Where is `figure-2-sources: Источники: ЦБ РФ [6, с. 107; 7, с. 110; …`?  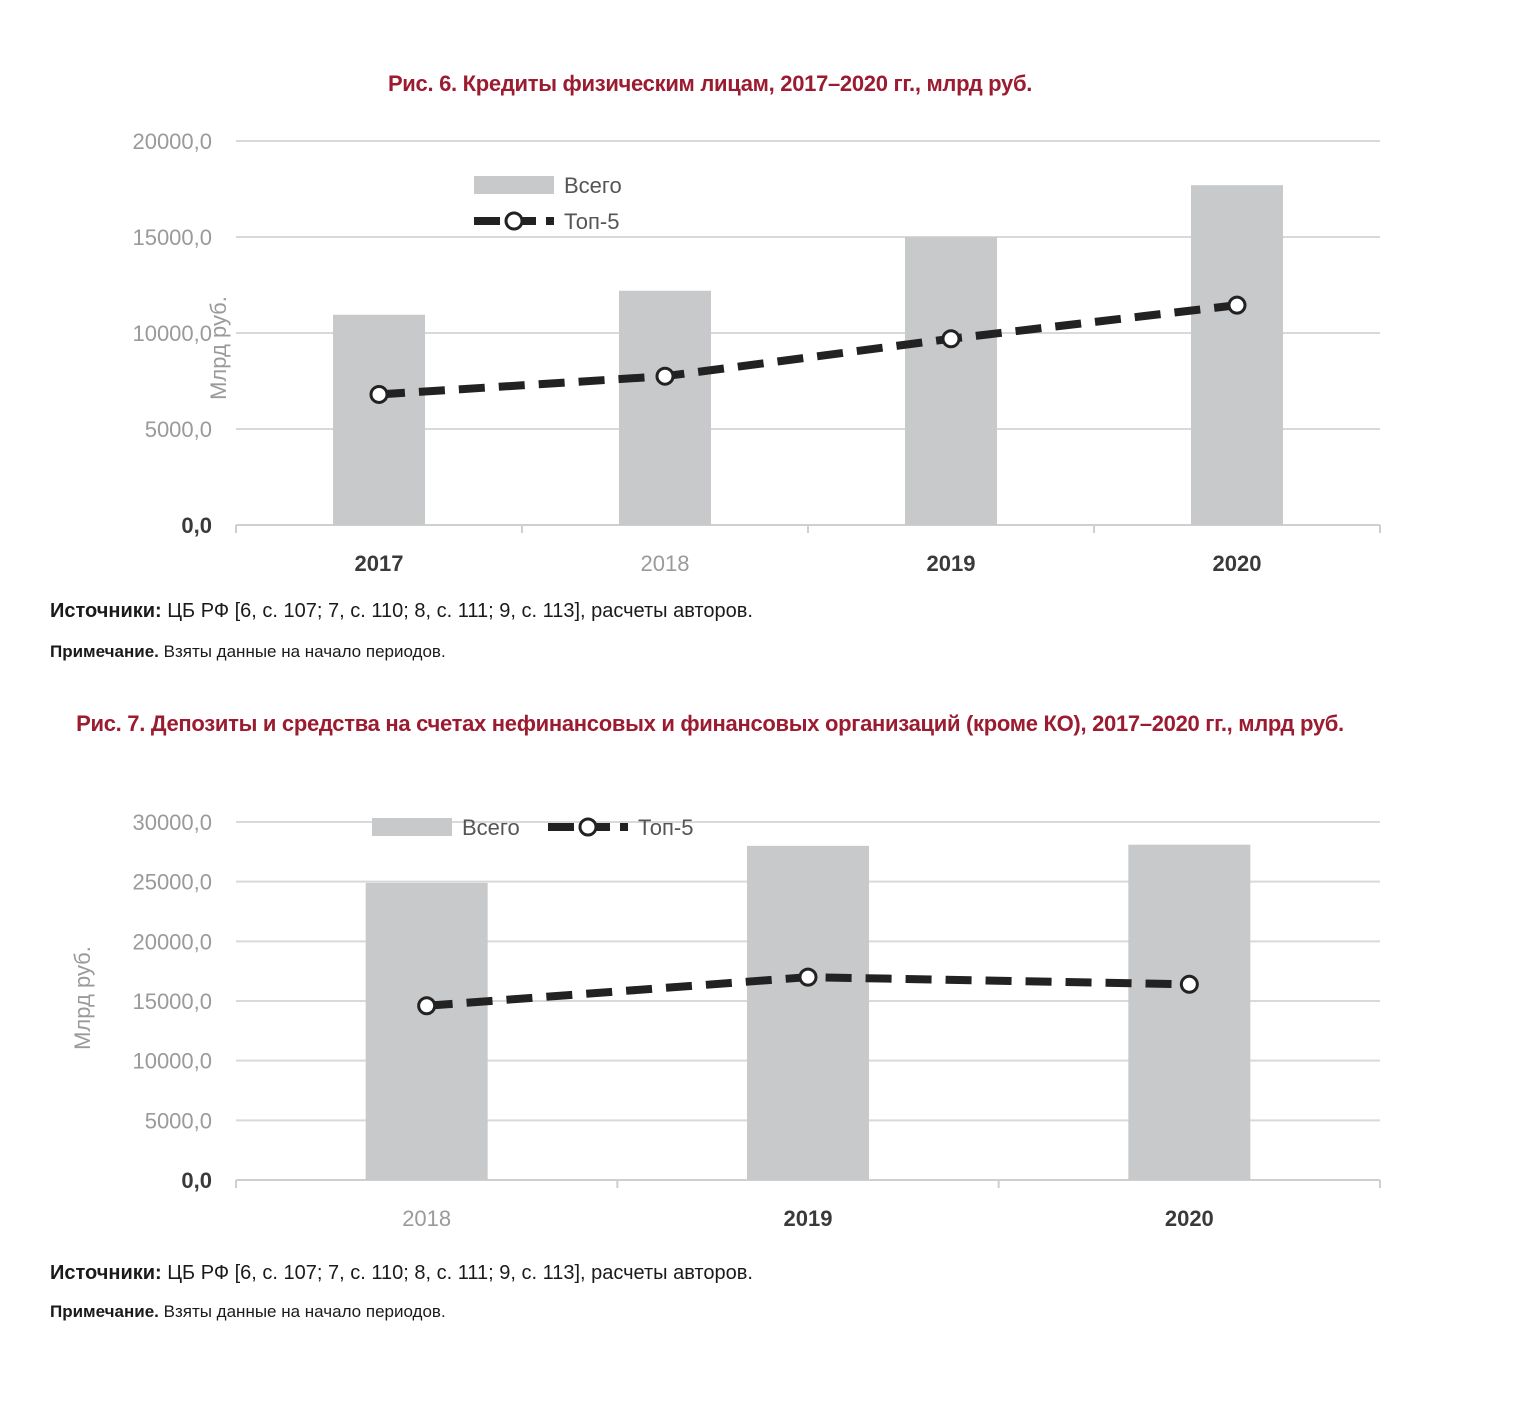 figure-2-sources: Источники: ЦБ РФ [6, с. 107; 7, с. 110; … is located at coordinates (401, 1273).